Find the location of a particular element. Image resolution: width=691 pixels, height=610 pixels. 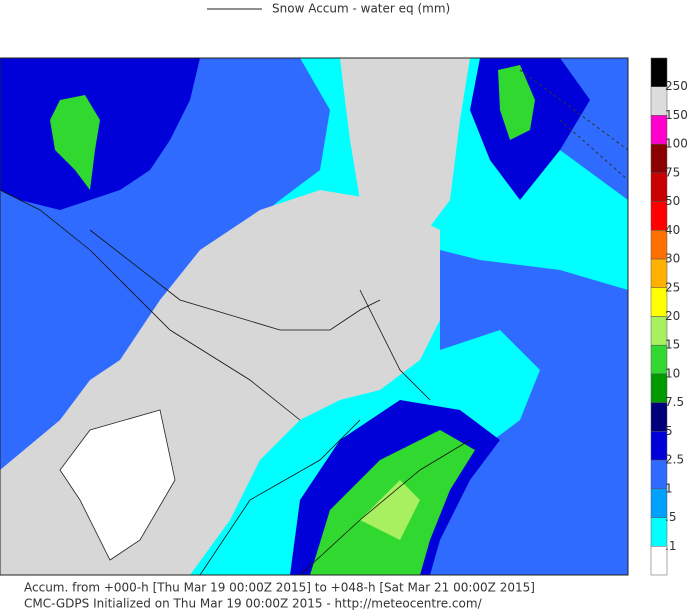

field-heavy is located at coordinates (100, 134).